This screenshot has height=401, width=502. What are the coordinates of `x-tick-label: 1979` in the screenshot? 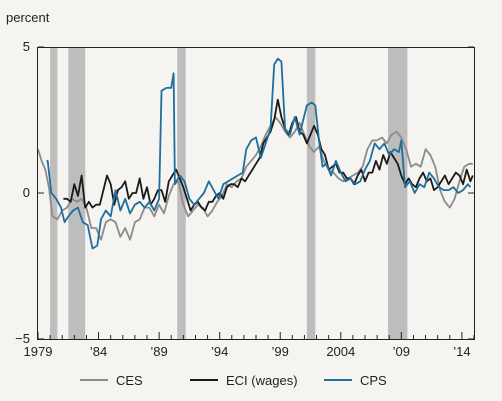 It's located at (38, 351).